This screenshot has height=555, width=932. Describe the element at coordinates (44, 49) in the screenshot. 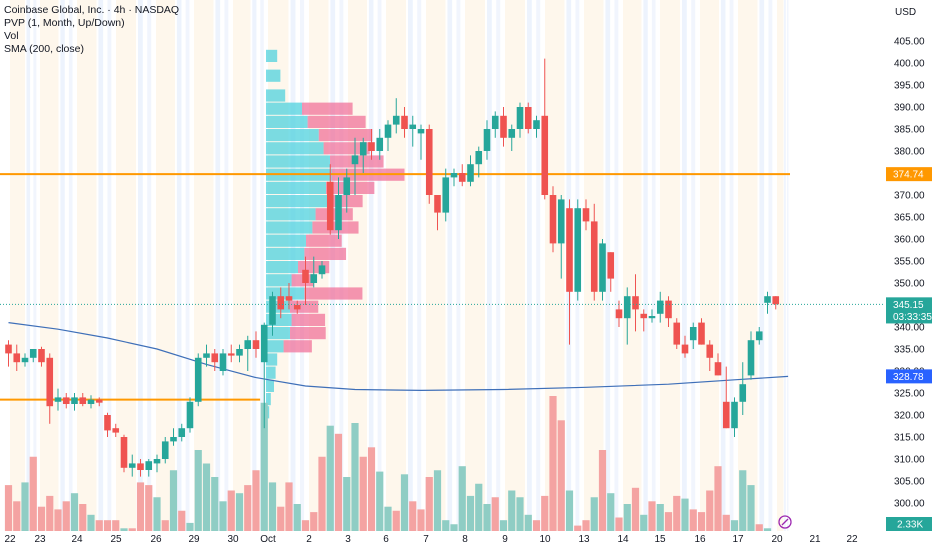

I see `indicator-sma-label: SMA (200, close)` at that location.